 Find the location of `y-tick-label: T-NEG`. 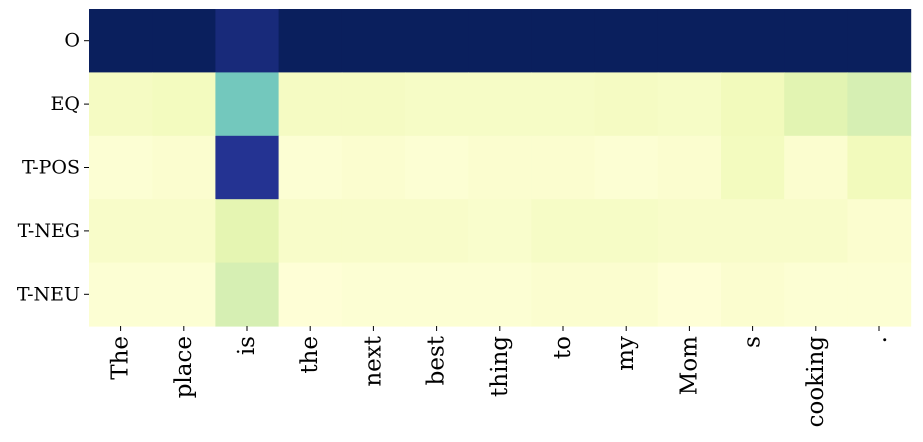

y-tick-label: T-NEG is located at coordinates (49, 231).